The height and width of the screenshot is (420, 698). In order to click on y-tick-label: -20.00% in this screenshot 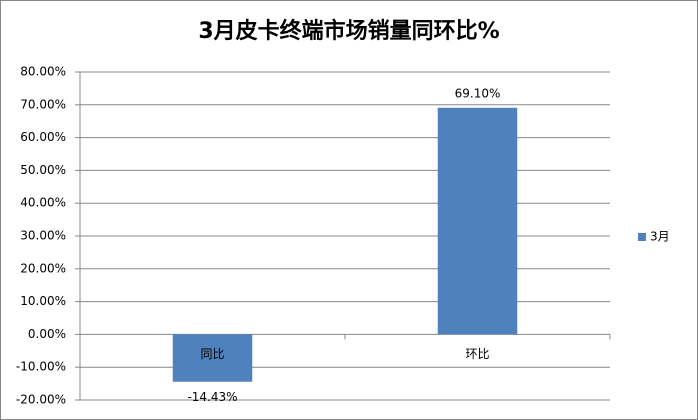, I will do `click(41, 400)`.